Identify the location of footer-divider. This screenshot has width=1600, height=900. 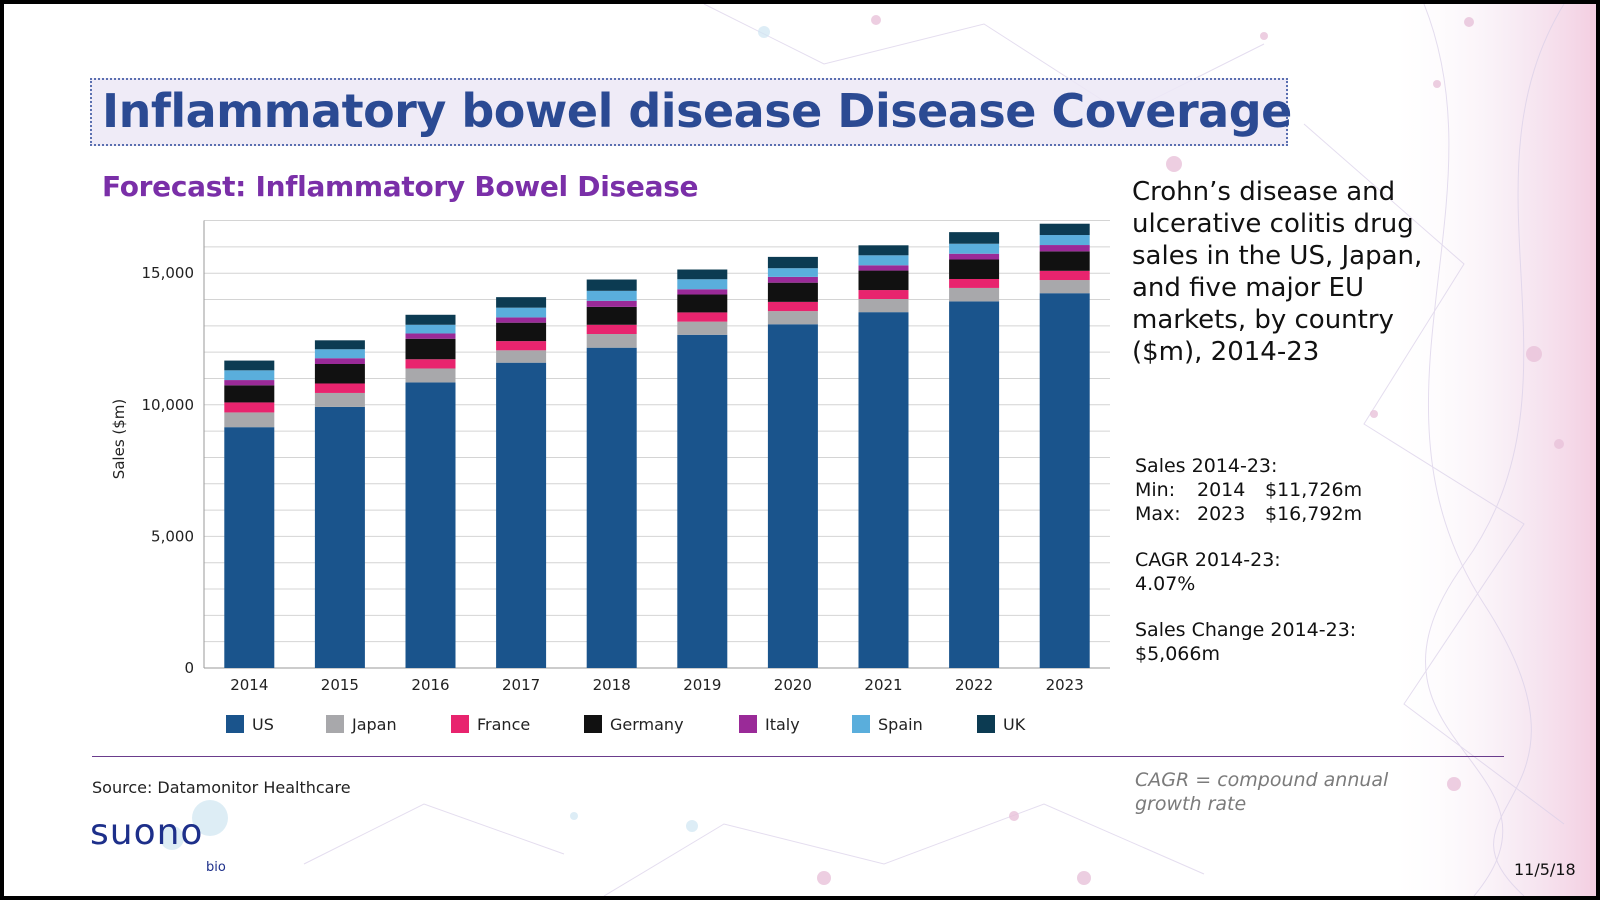
(798, 756).